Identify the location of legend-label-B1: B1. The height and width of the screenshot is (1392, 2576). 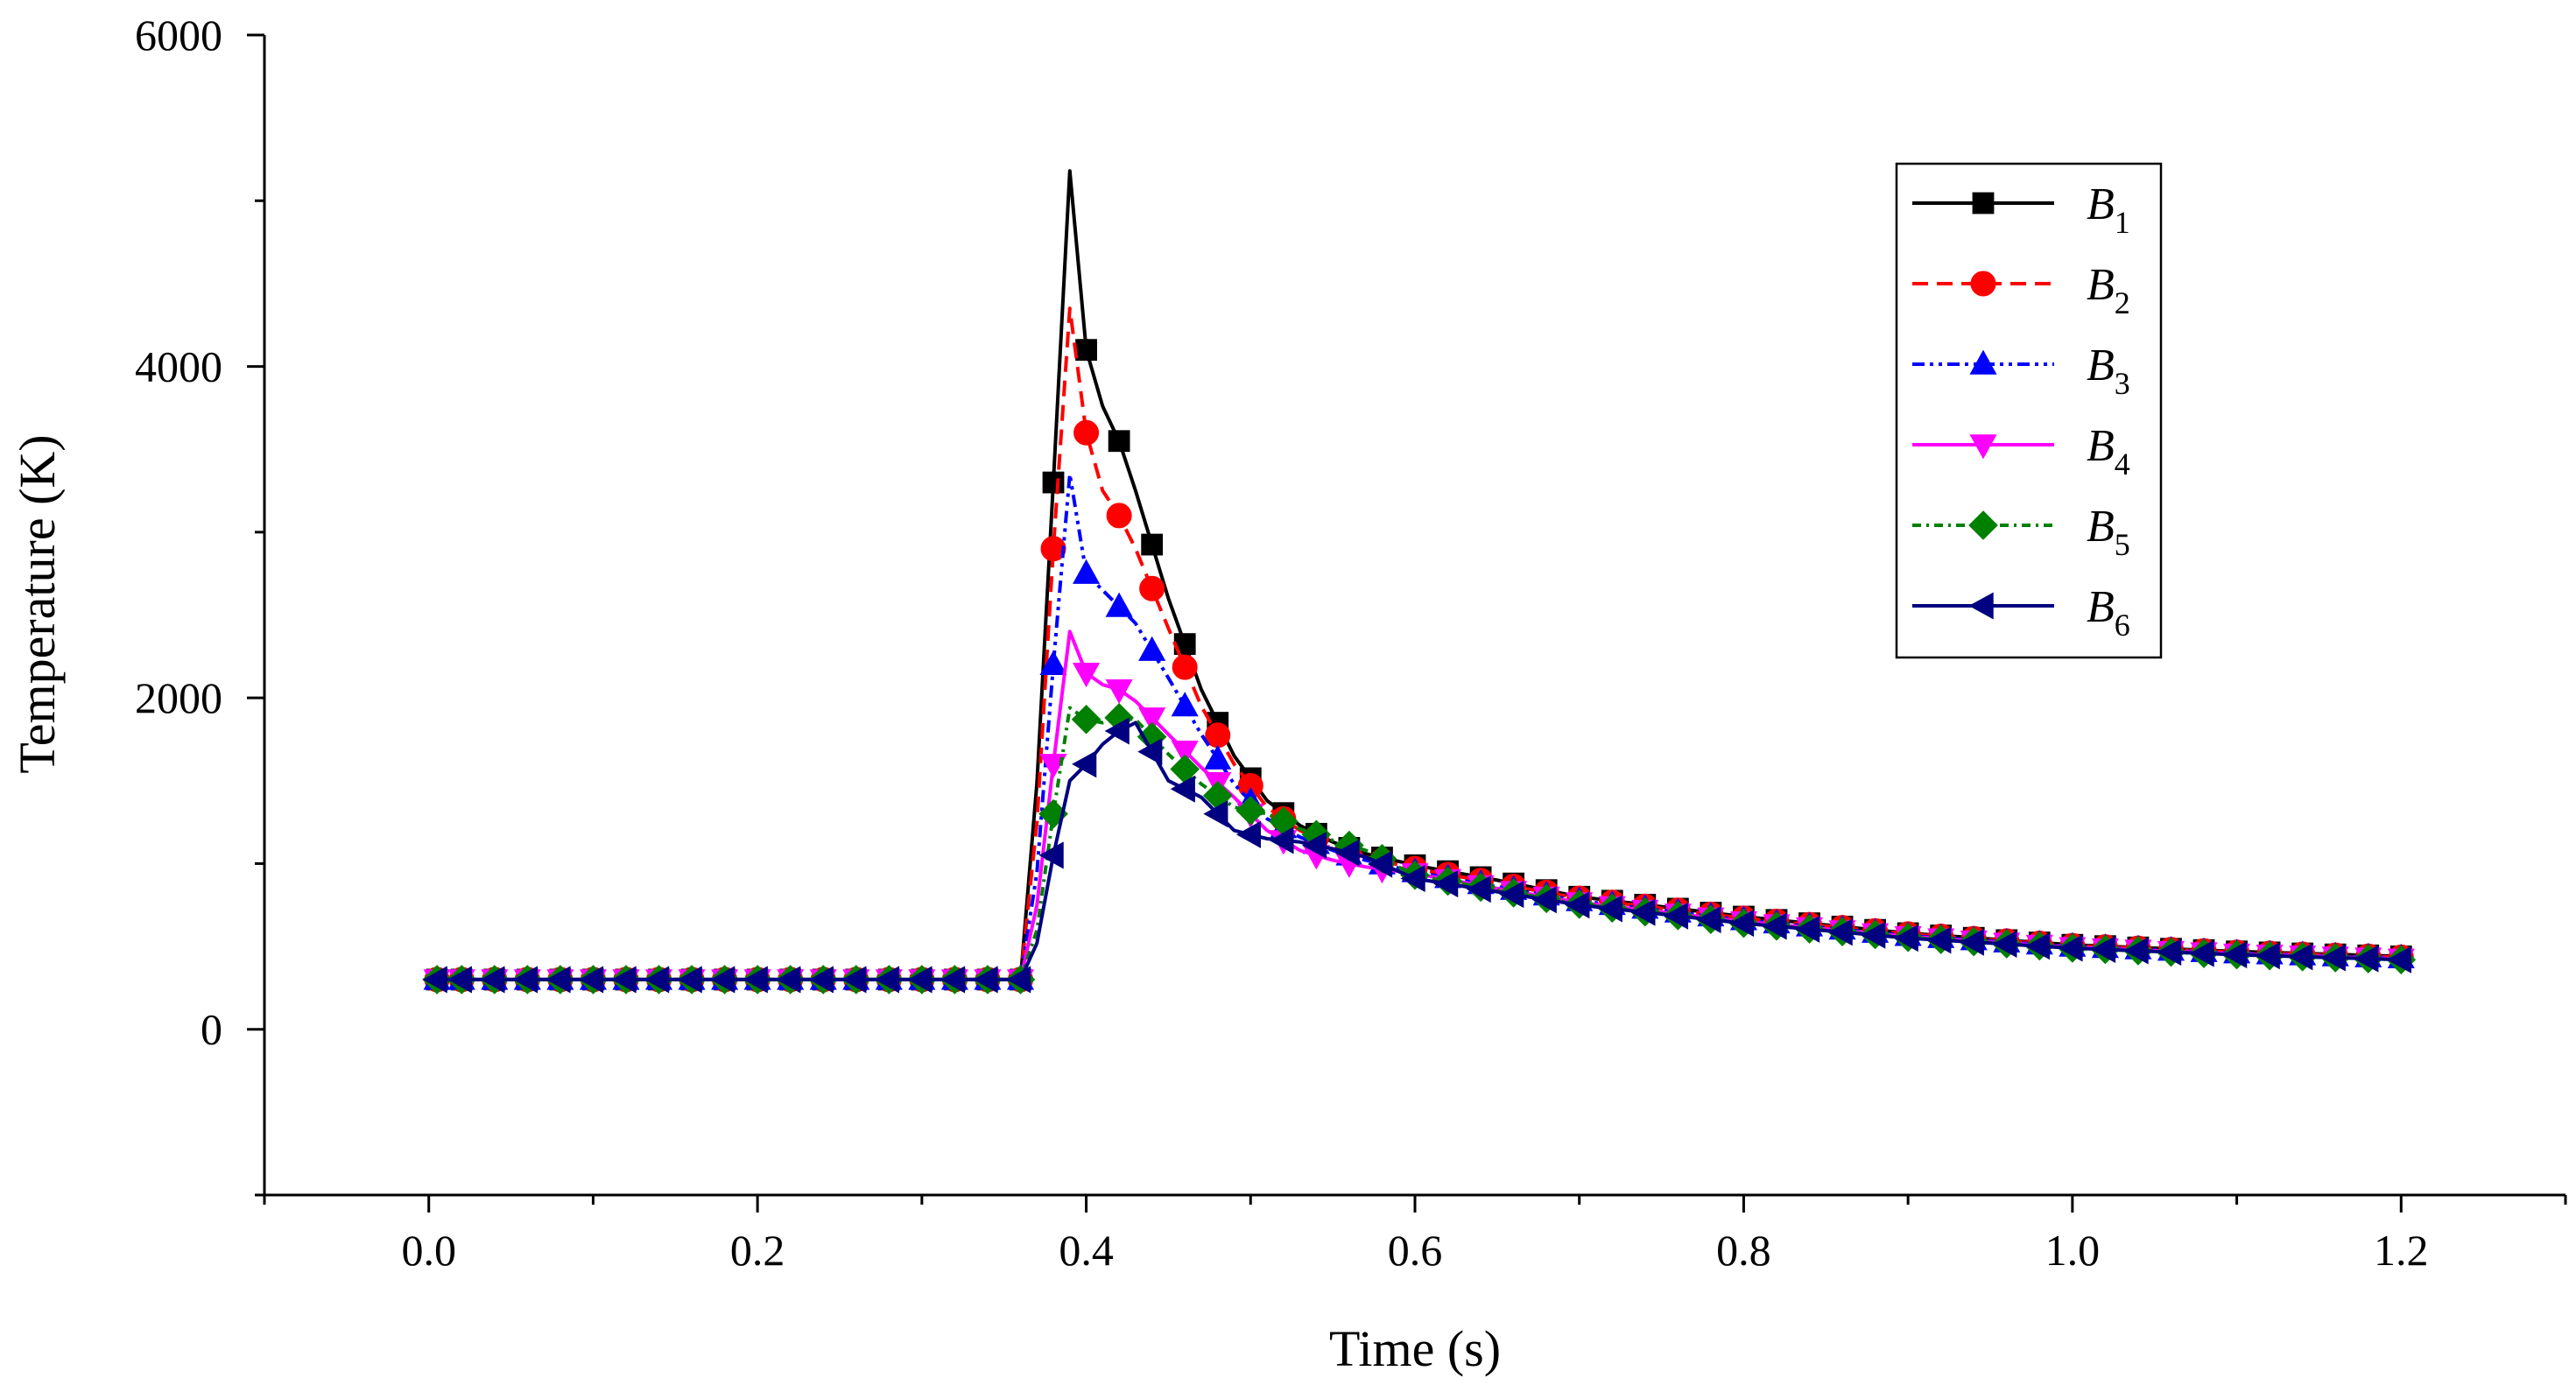
(2108, 209).